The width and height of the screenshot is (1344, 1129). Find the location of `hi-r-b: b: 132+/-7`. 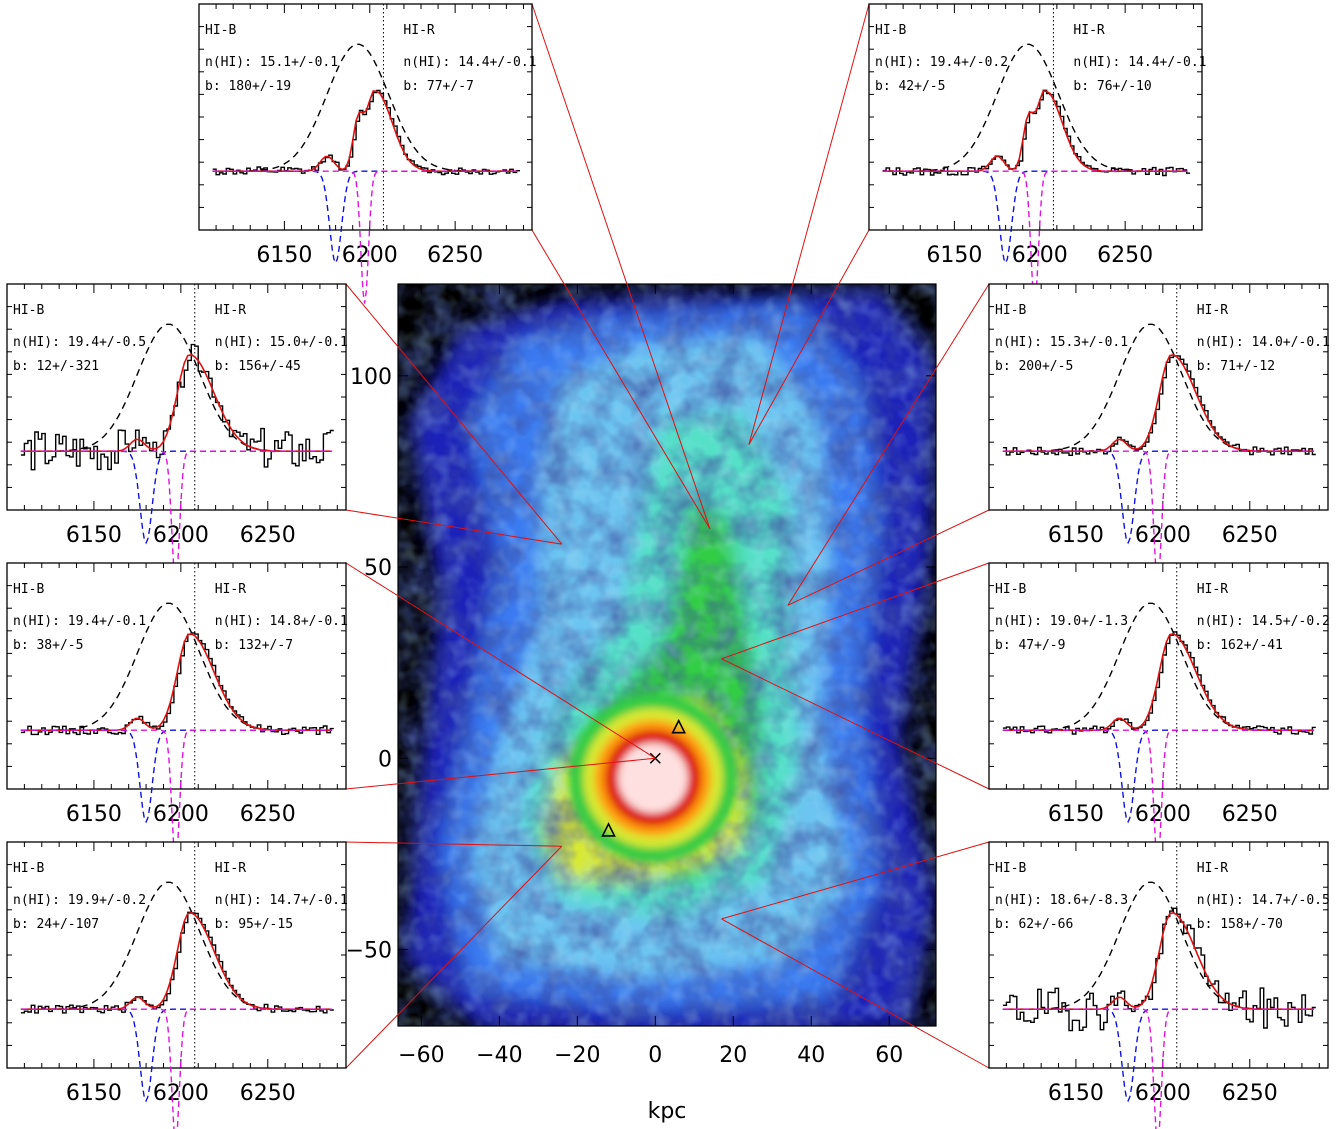

hi-r-b: b: 132+/-7 is located at coordinates (254, 645).